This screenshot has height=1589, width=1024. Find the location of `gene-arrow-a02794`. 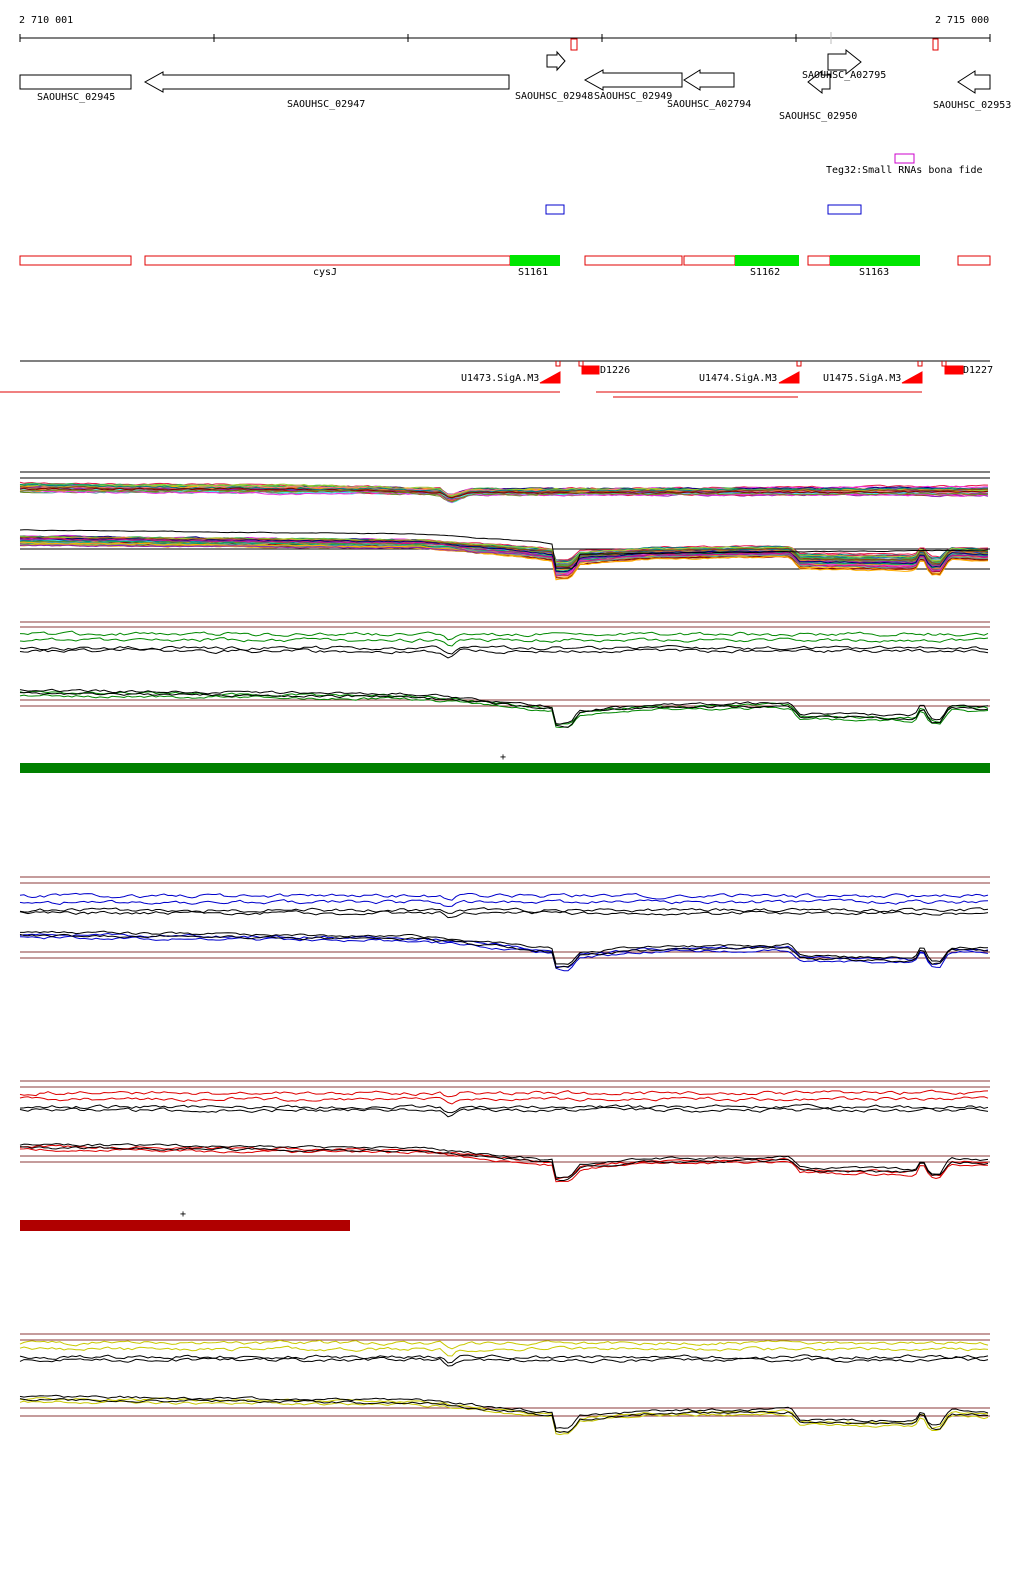

gene-arrow-a02794 is located at coordinates (709, 80).